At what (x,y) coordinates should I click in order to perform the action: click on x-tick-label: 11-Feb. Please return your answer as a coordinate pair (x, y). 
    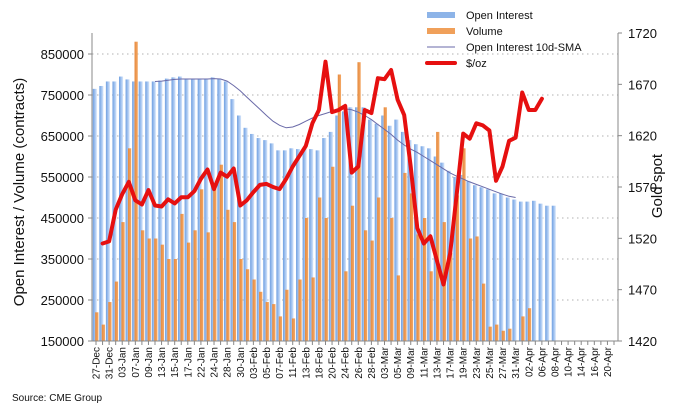
    Looking at the image, I should click on (293, 362).